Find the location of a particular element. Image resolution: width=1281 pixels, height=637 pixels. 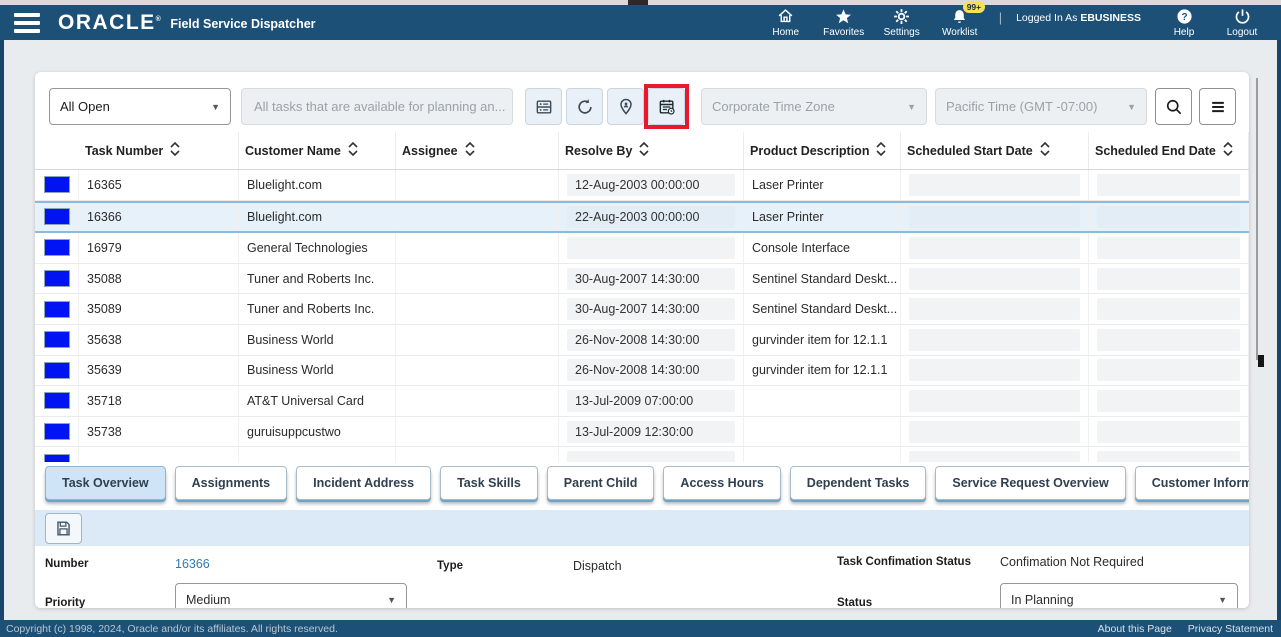

table-row: 35738 guruisuppcustwo 13-Jul-2009 12:30:00 is located at coordinates (642, 432).